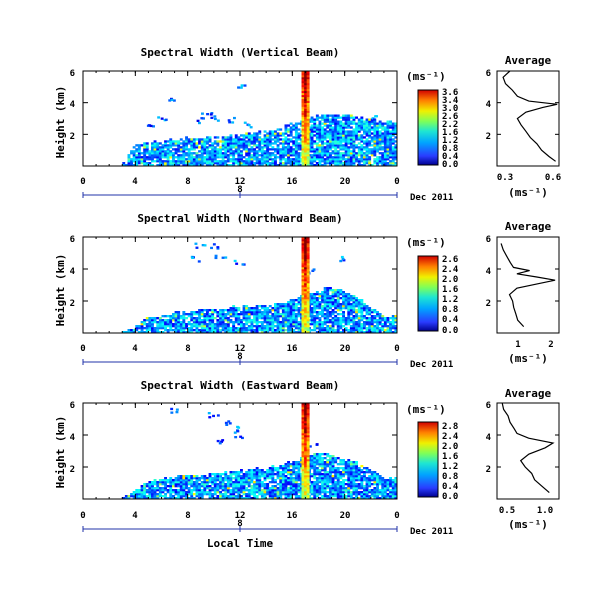 This screenshot has height=598, width=614. I want to click on date-tick-label: 8, so click(239, 357).